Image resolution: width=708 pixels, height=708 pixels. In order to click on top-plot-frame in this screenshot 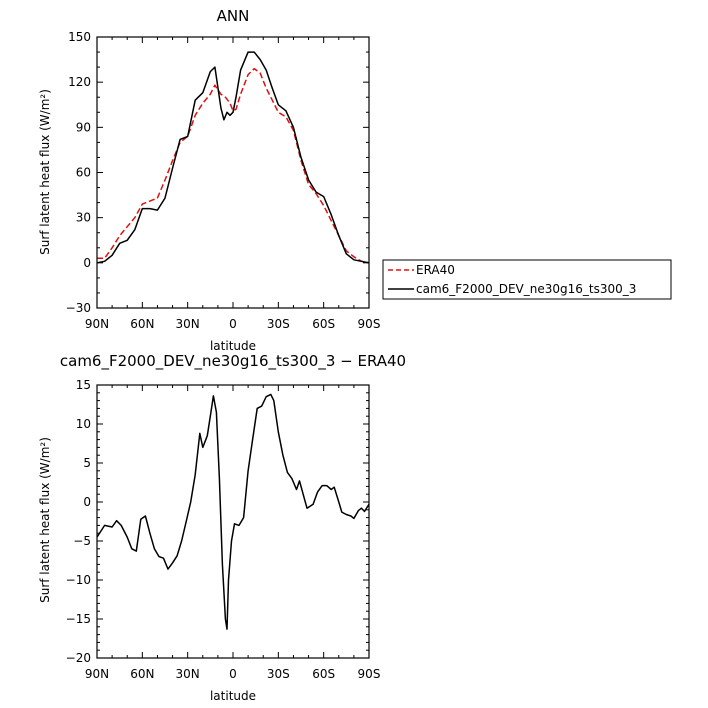, I will do `click(233, 172)`.